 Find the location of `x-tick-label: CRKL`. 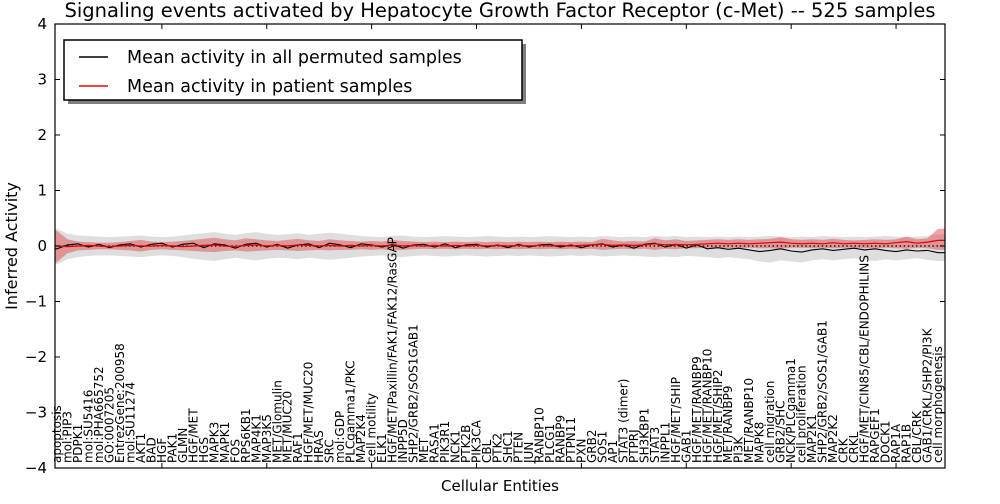

x-tick-label: CRKL is located at coordinates (854, 447).